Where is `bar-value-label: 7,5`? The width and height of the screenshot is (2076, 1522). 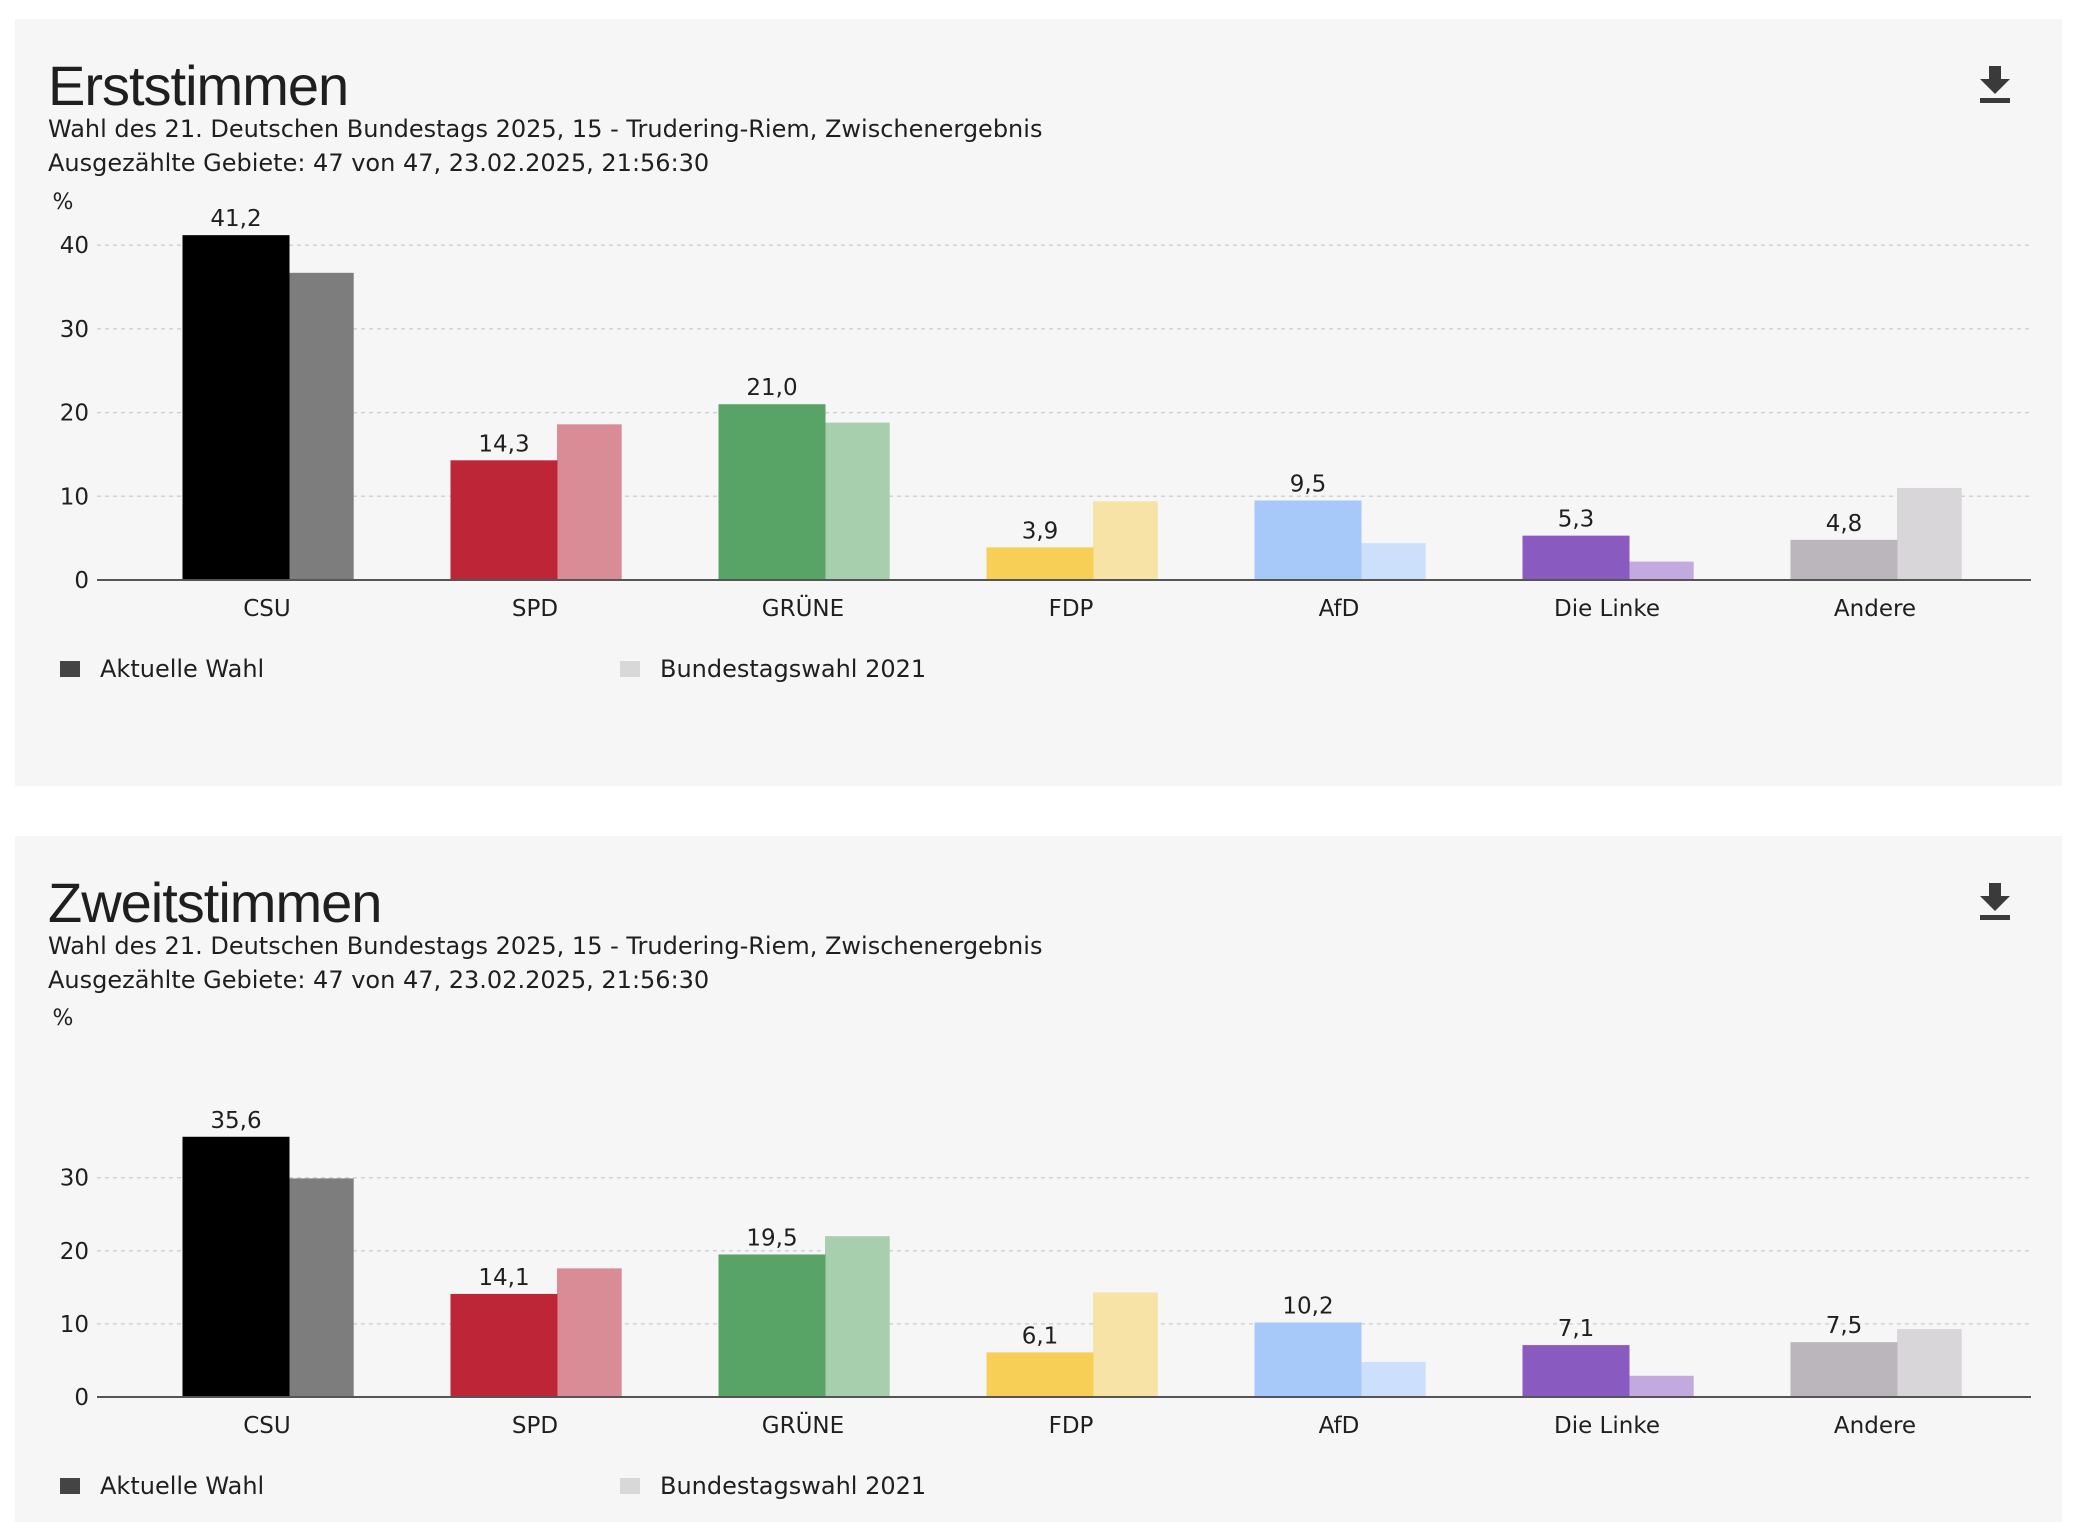 bar-value-label: 7,5 is located at coordinates (1844, 1326).